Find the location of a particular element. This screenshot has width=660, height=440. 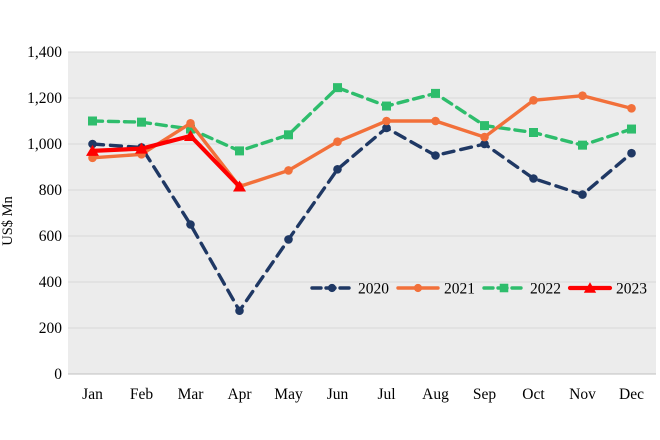

x-tick-label: Dec is located at coordinates (631, 394).